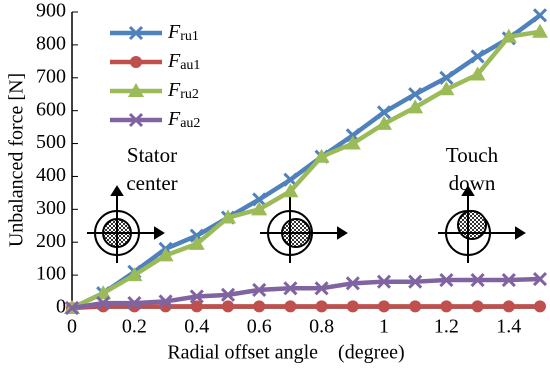 Image resolution: width=550 pixels, height=372 pixels. Describe the element at coordinates (472, 155) in the screenshot. I see `annotation: Touch` at that location.